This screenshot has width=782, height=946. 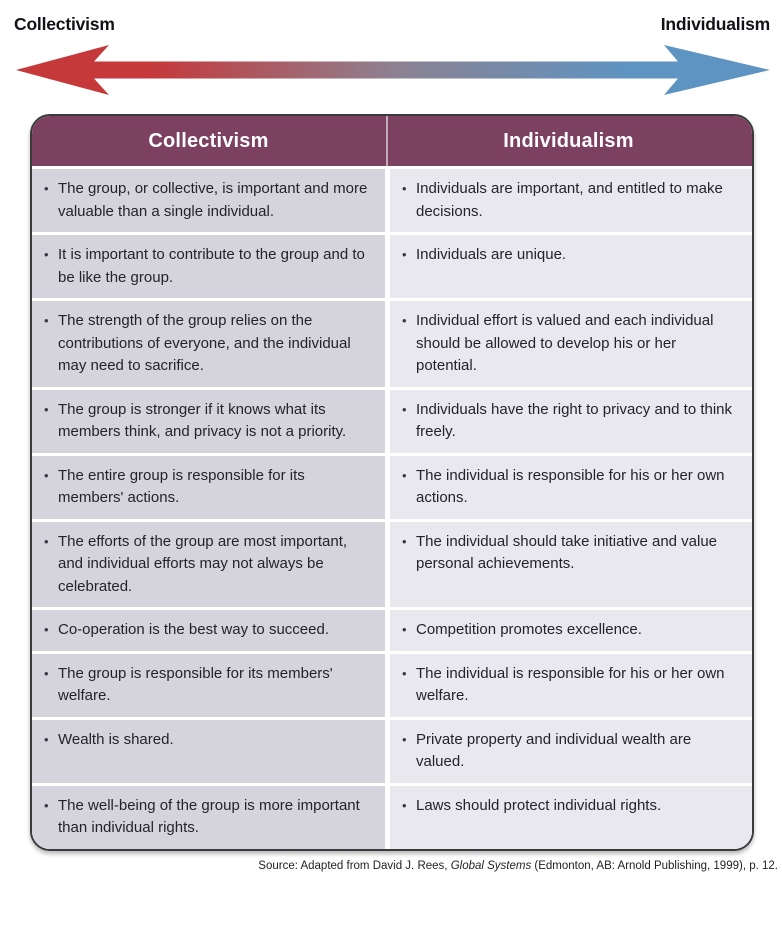 What do you see at coordinates (539, 805) in the screenshot?
I see `cell-text: Laws should protect individual rights.` at bounding box center [539, 805].